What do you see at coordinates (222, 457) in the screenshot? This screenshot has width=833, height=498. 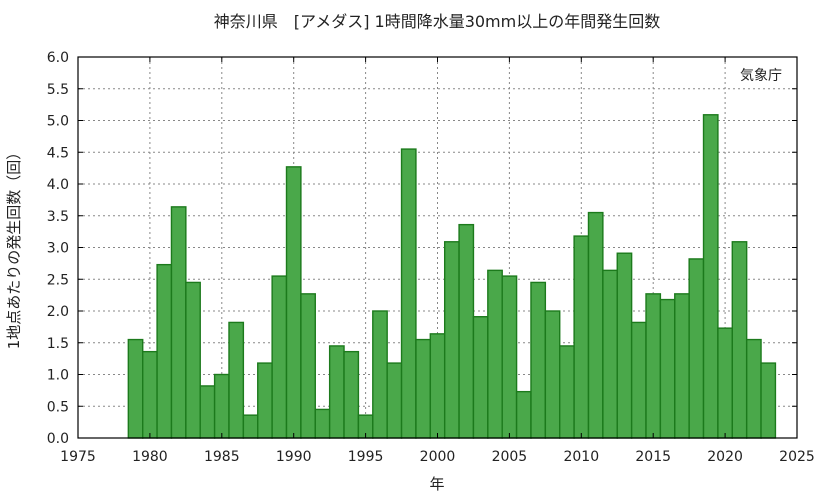 I see `x-tick-label: 1985` at bounding box center [222, 457].